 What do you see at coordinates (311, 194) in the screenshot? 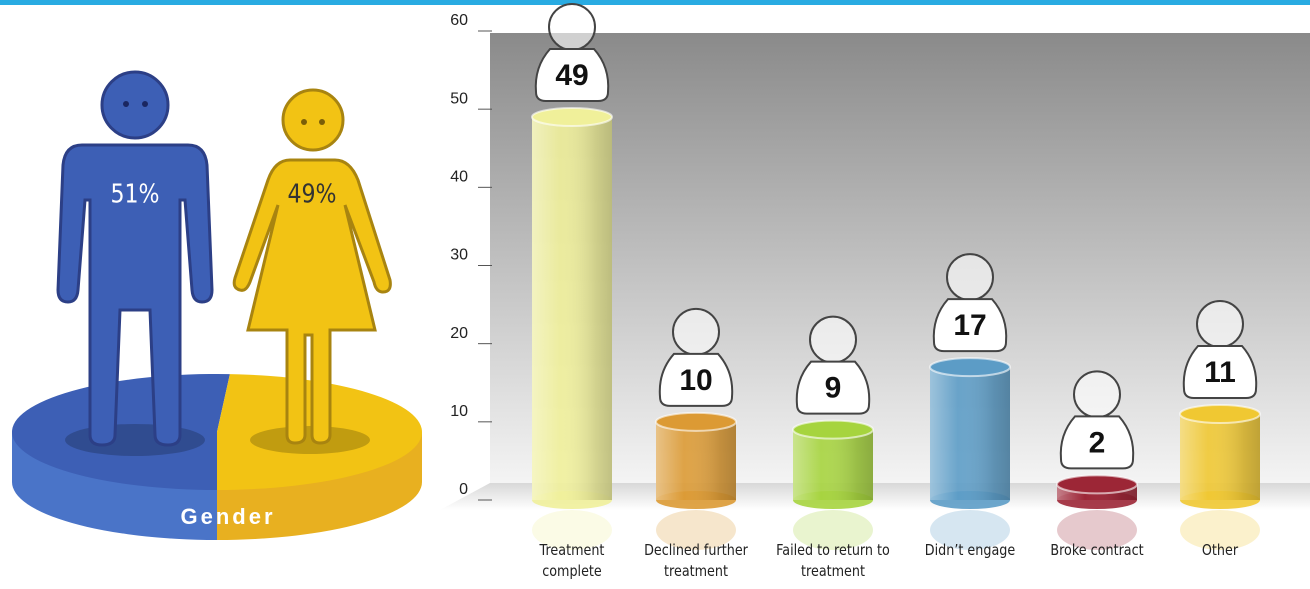
I see `value-label: 49%` at bounding box center [311, 194].